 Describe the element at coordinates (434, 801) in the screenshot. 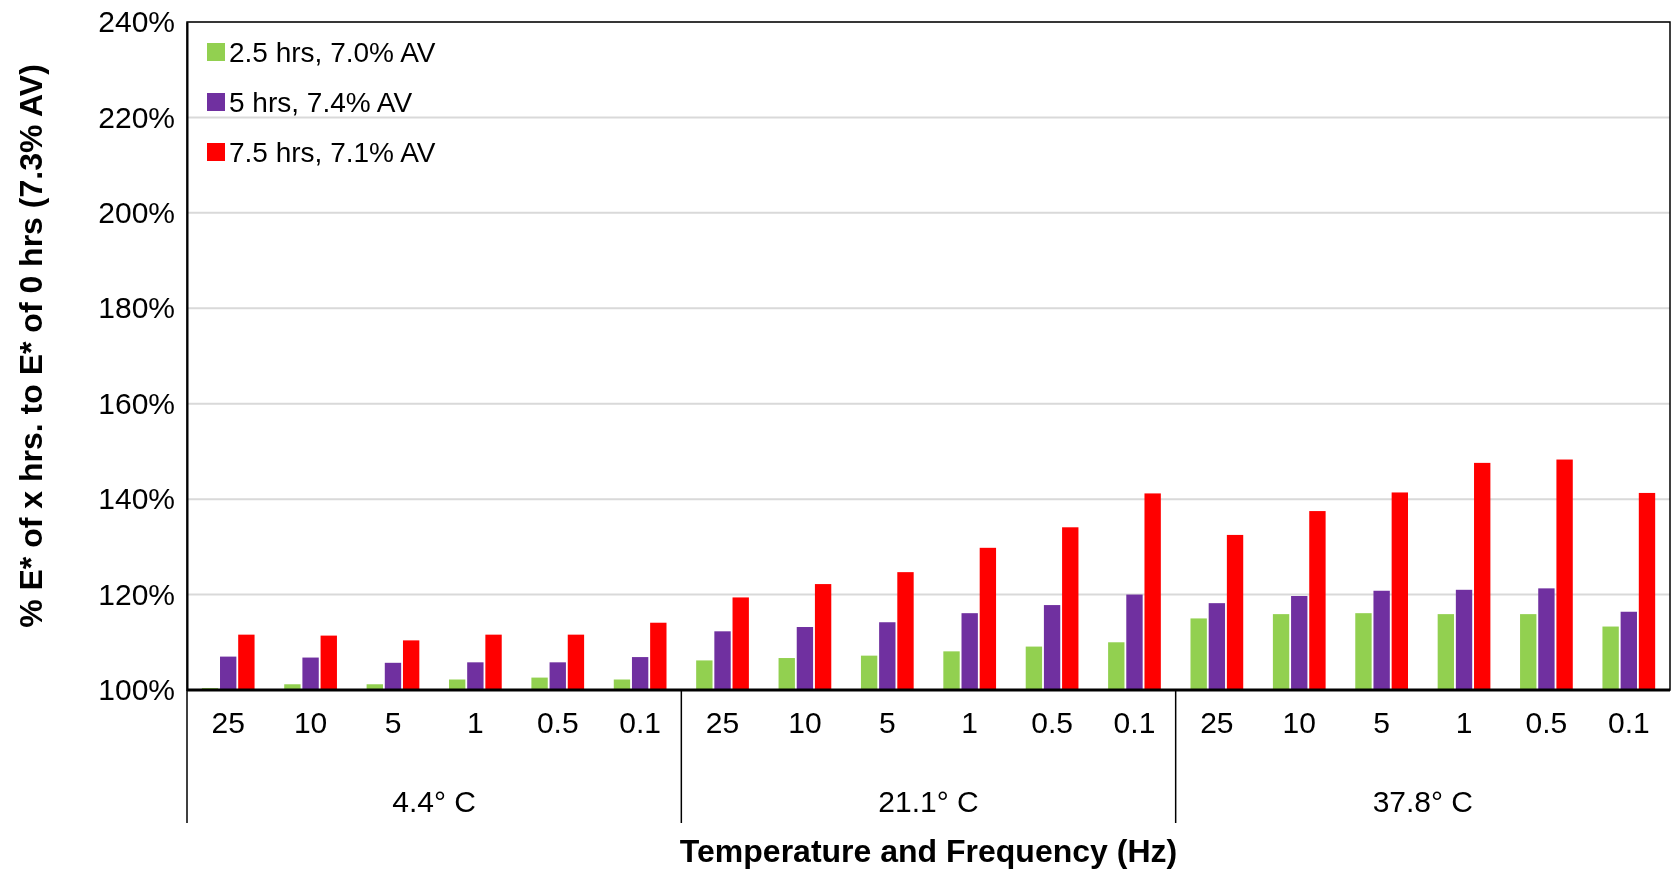

I see `text: 4.4° C` at that location.